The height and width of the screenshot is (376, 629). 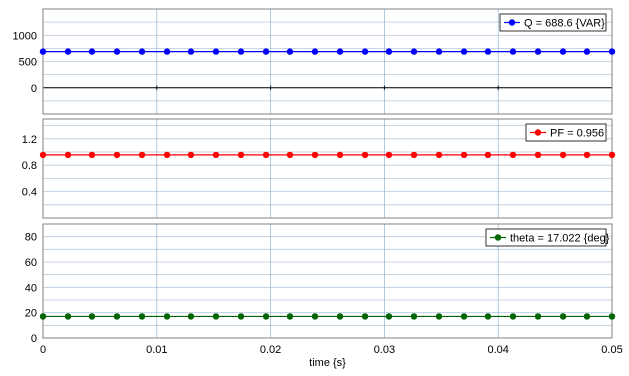 What do you see at coordinates (270, 350) in the screenshot?
I see `x-tick-label: 0.02` at bounding box center [270, 350].